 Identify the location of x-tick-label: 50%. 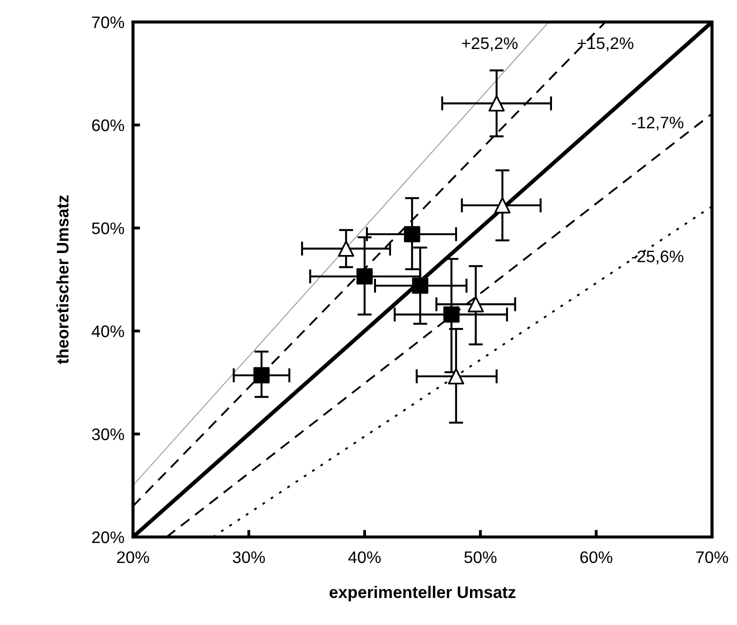
(480, 557).